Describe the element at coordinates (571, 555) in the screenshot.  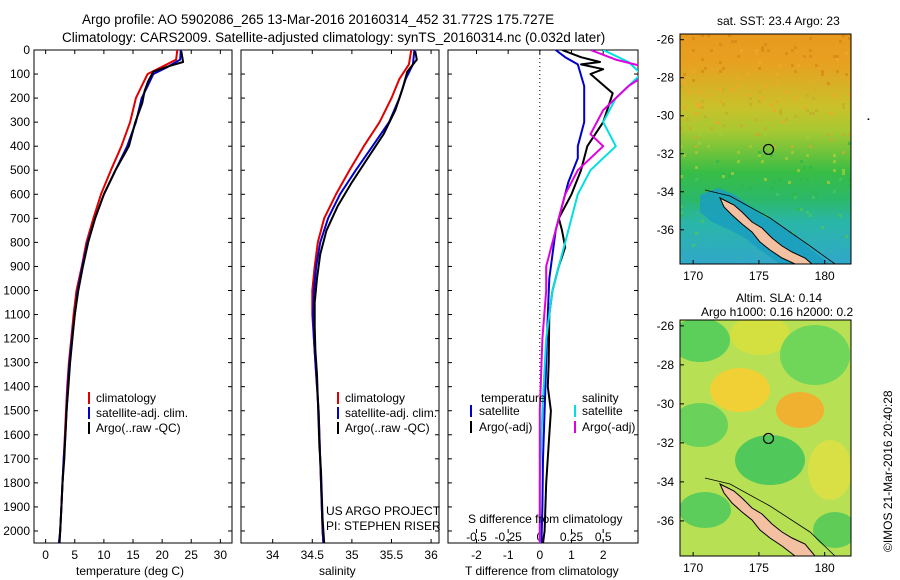
I see `x-tick-label: 1` at that location.